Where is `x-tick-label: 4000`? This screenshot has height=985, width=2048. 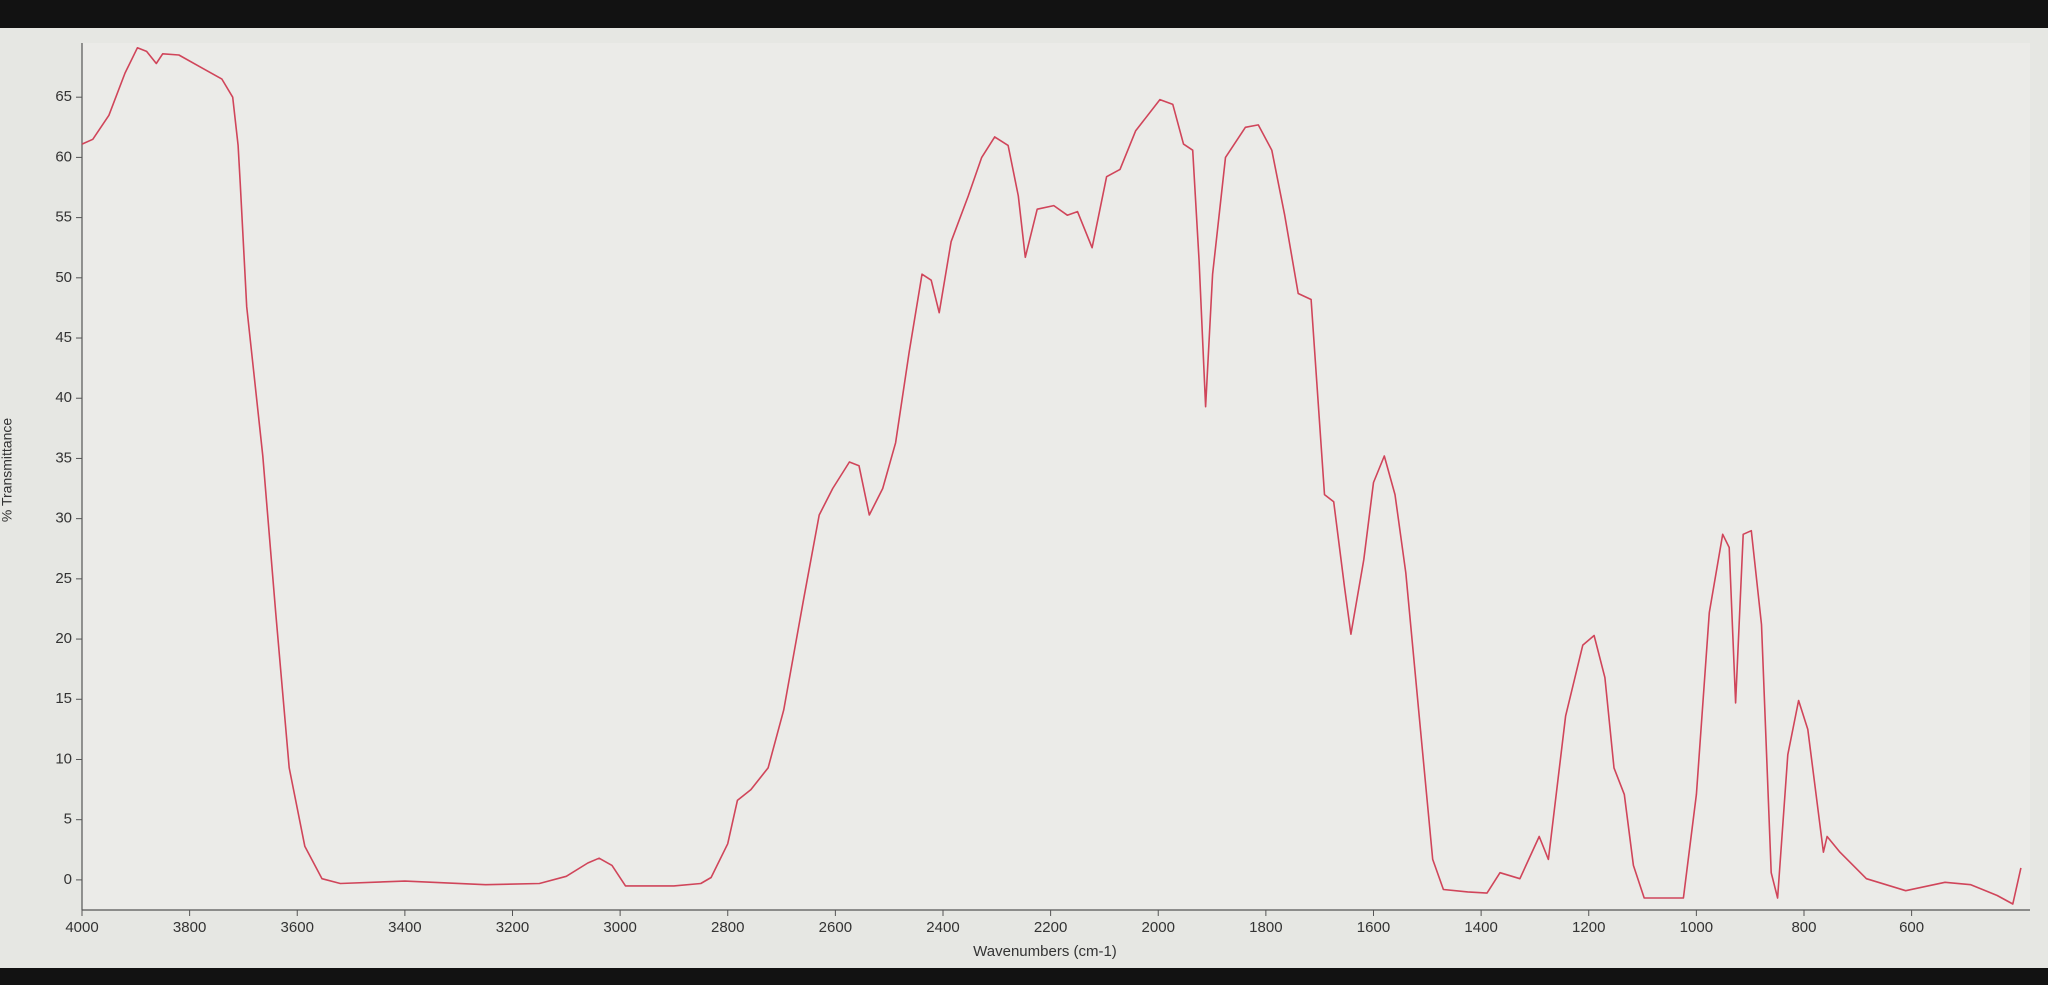 x-tick-label: 4000 is located at coordinates (81, 927).